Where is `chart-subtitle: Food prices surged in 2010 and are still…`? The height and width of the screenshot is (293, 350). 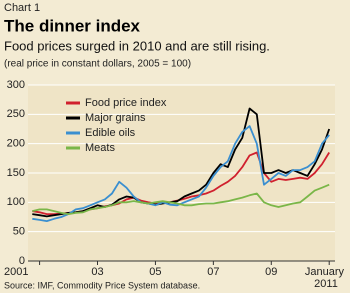 chart-subtitle: Food prices surged in 2010 and are still… is located at coordinates (137, 45).